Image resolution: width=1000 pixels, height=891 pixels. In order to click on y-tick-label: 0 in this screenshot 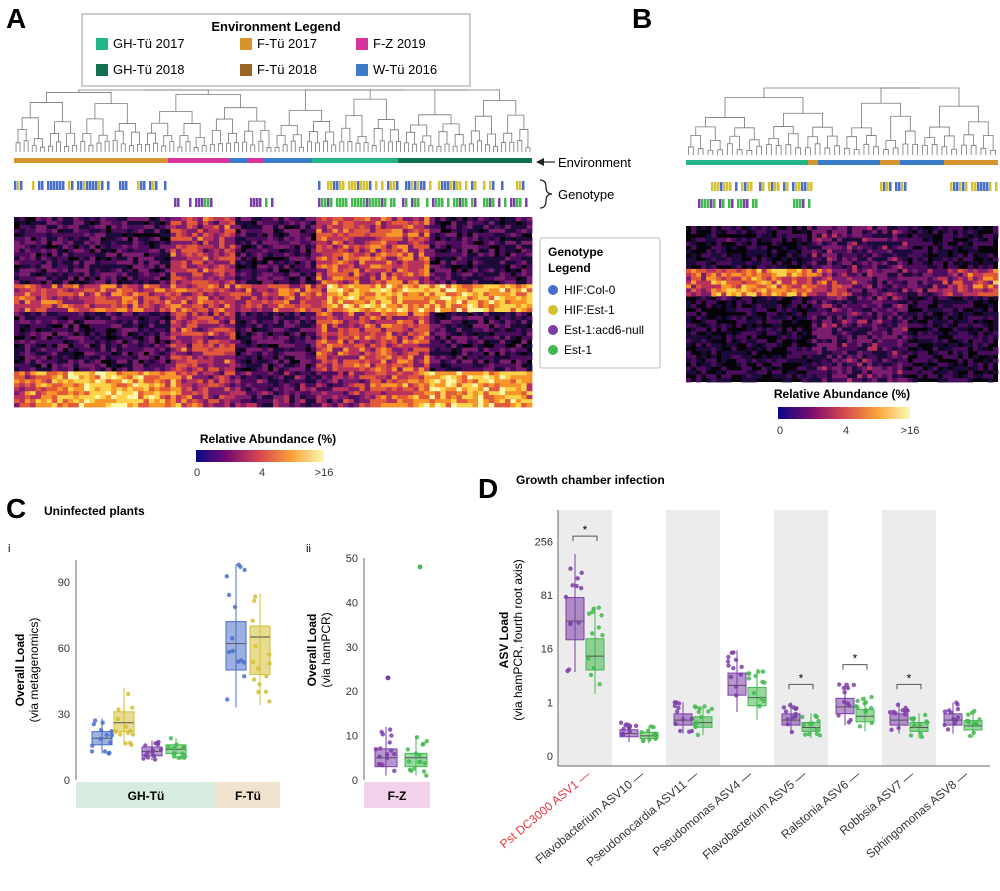, I will do `click(550, 757)`.